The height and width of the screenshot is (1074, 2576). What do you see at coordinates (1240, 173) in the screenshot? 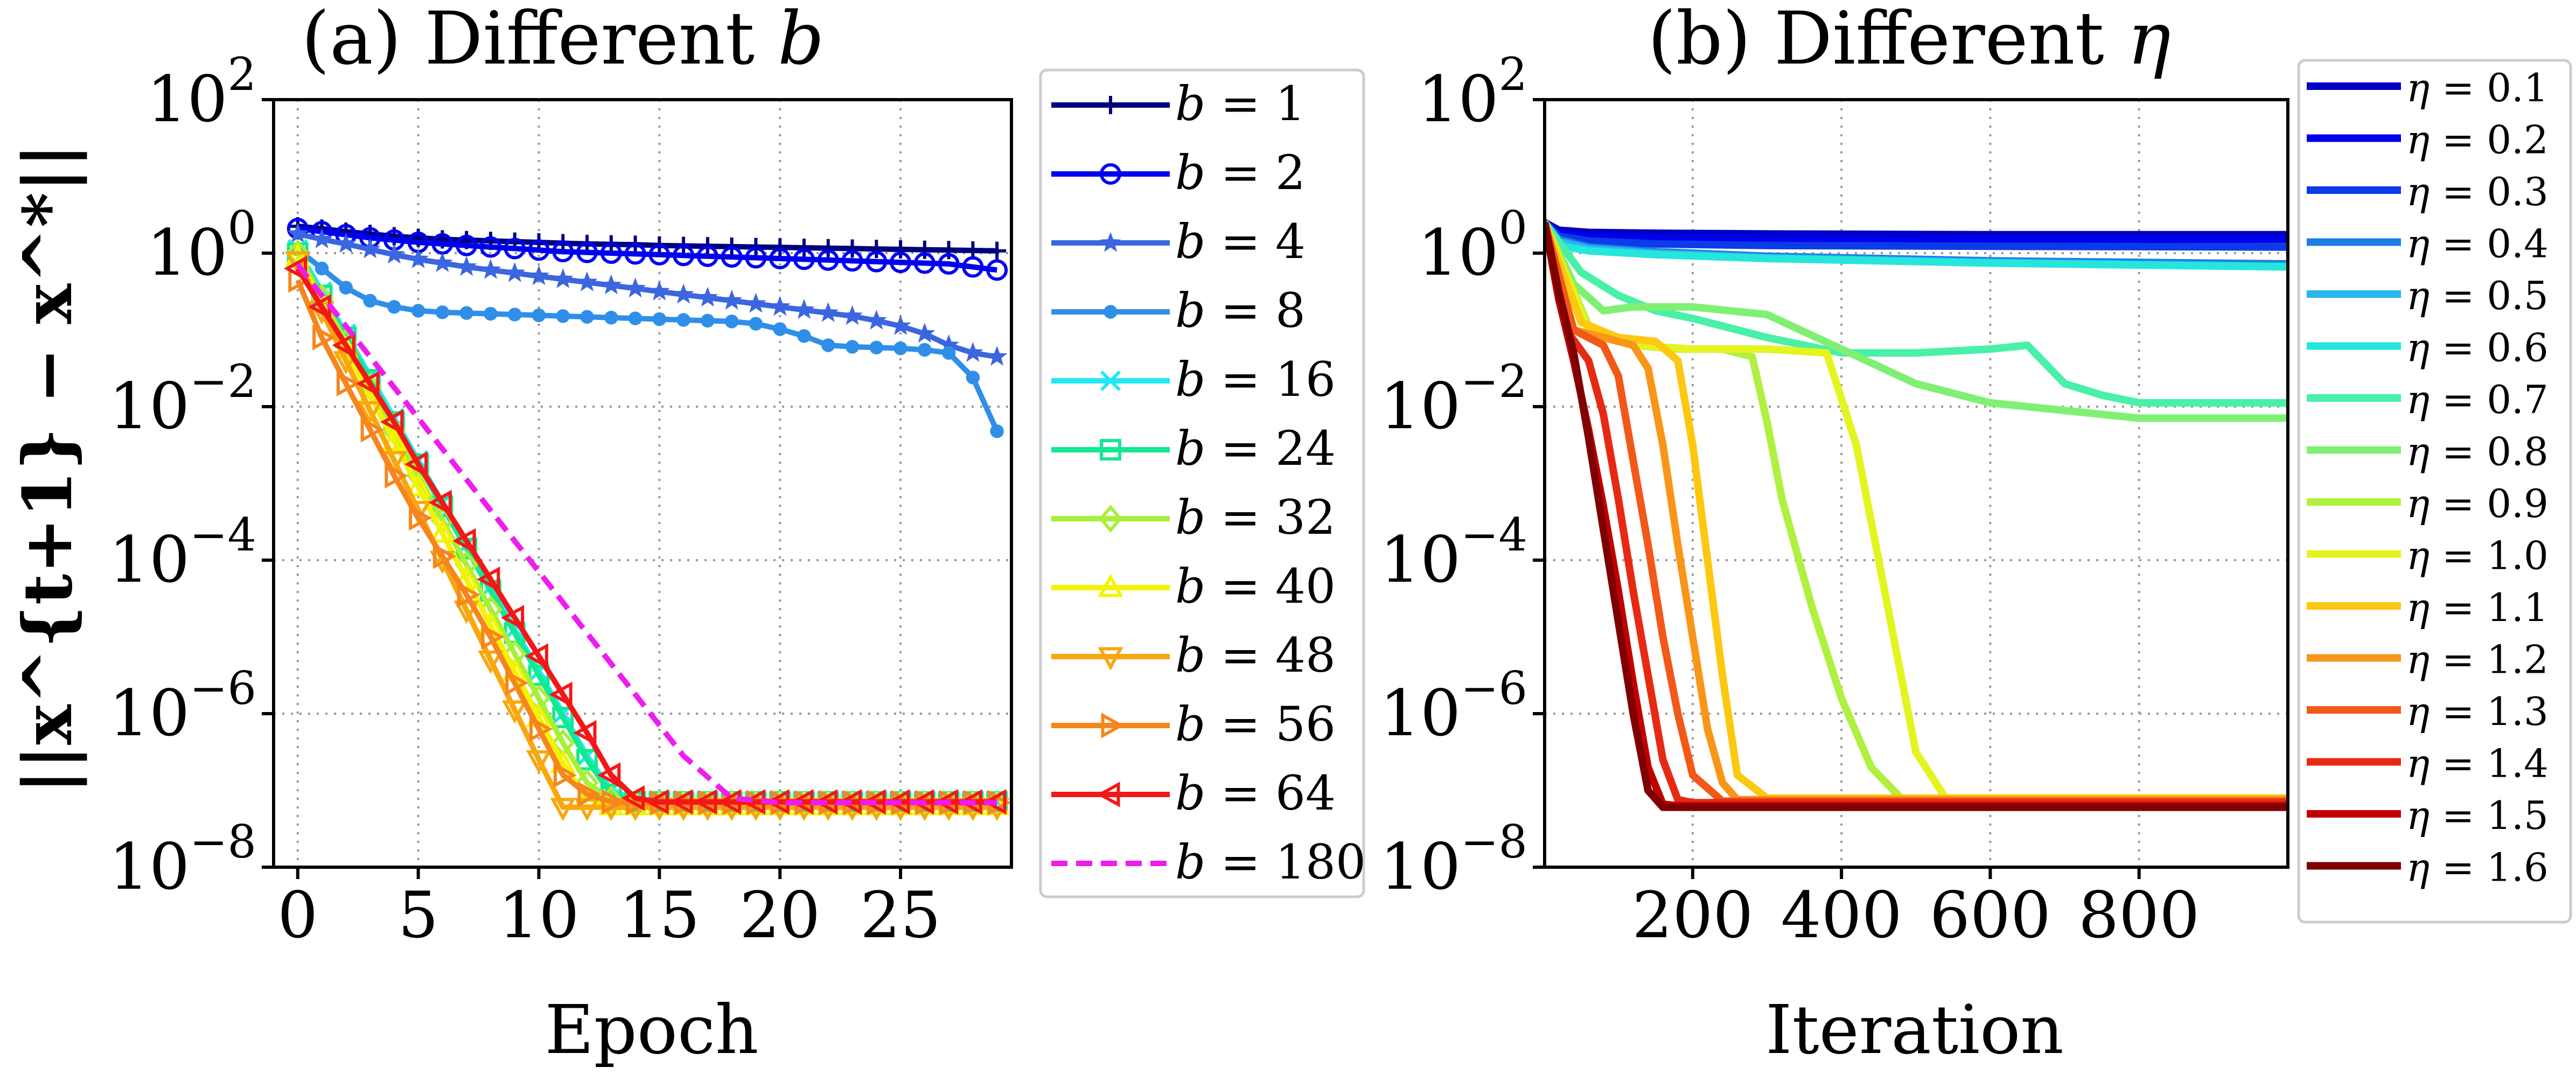
I see `legend-label: b = 2` at bounding box center [1240, 173].